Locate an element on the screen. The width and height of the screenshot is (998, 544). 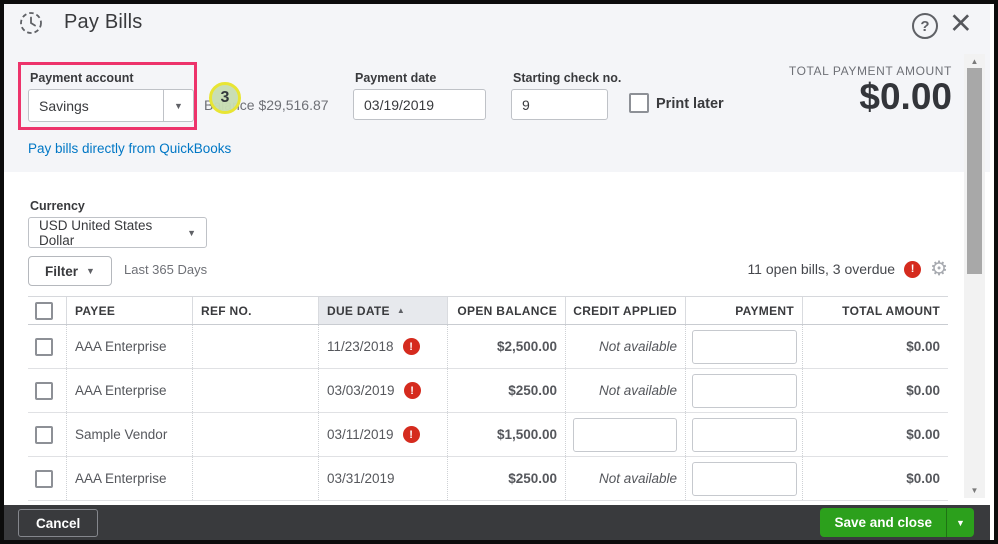
currency-value: USD United States Dollar is located at coordinates (96, 232).